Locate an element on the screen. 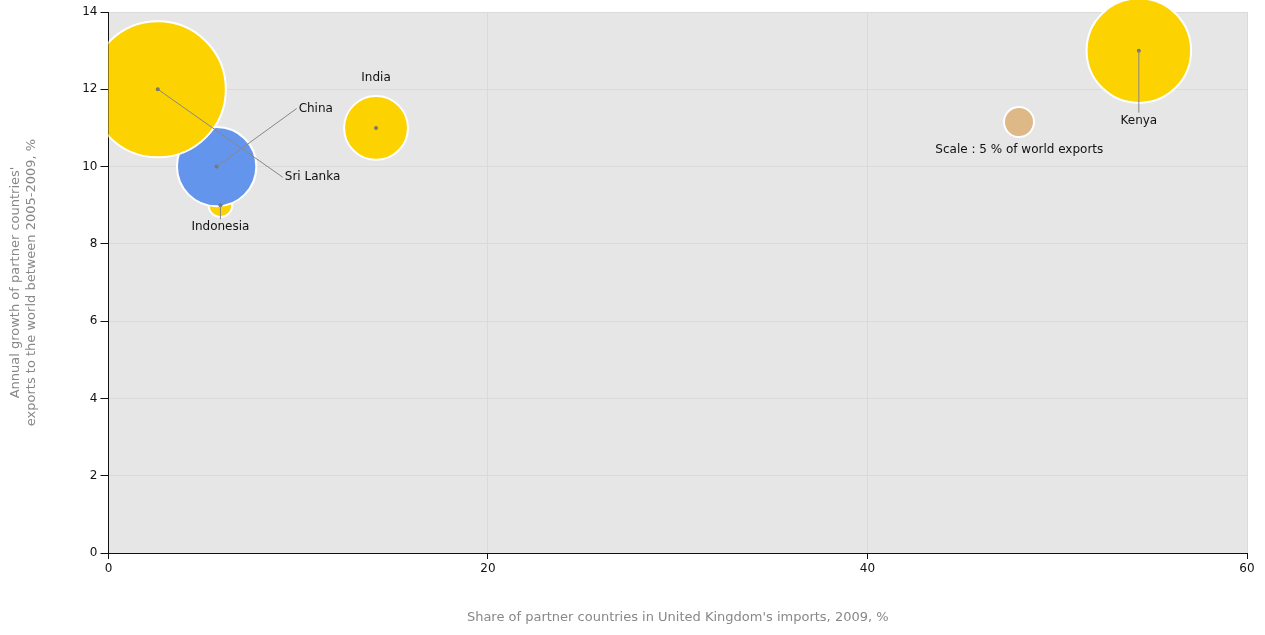 The height and width of the screenshot is (635, 1265). x-tick-label: 20 is located at coordinates (488, 568).